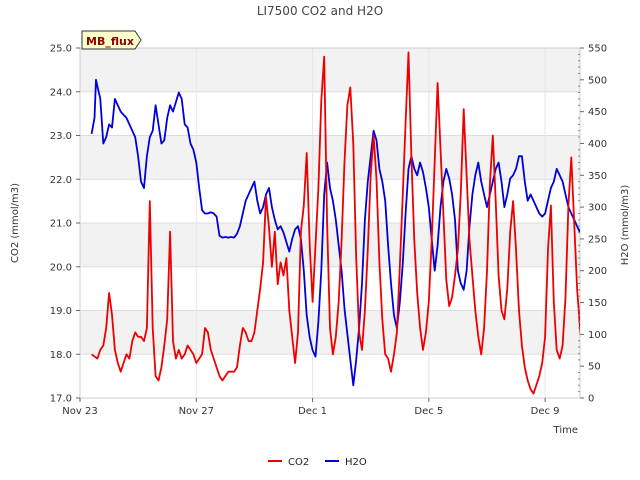  I want to click on mb-flux-badge: MB_flux, so click(111, 40).